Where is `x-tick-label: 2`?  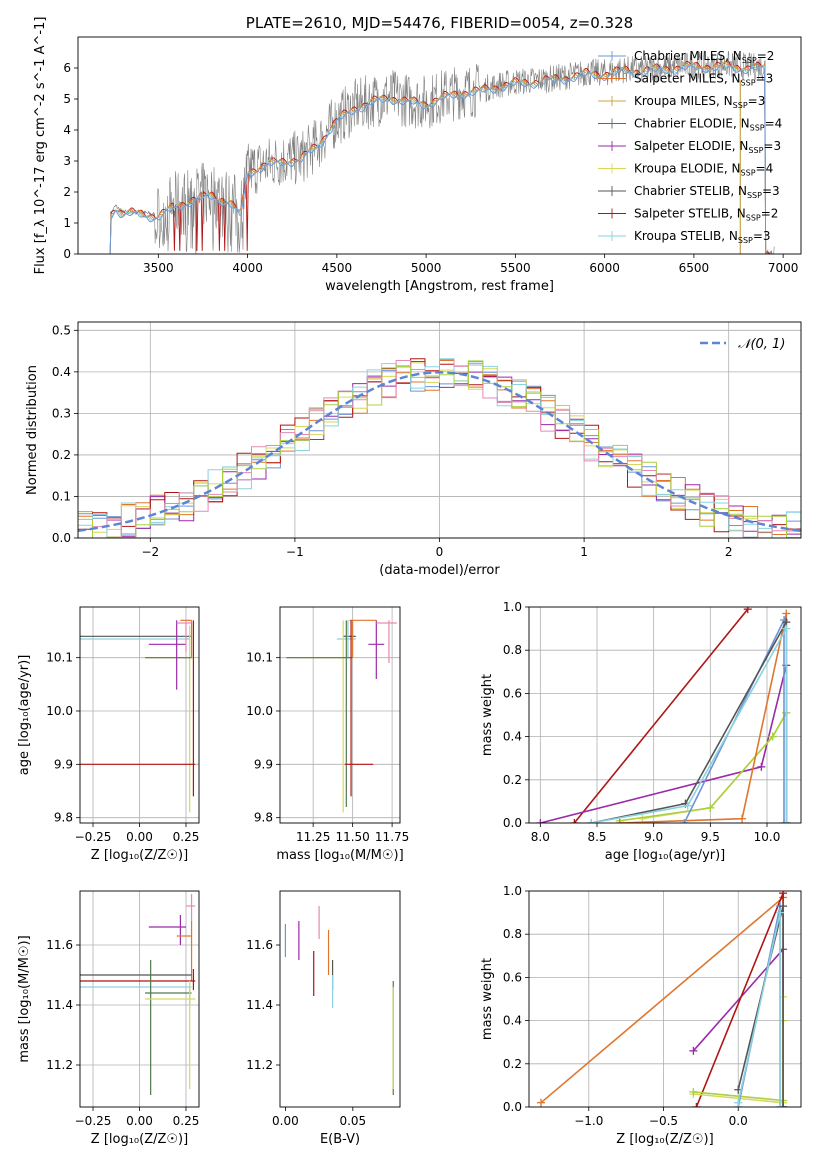
x-tick-label: 2 is located at coordinates (729, 552).